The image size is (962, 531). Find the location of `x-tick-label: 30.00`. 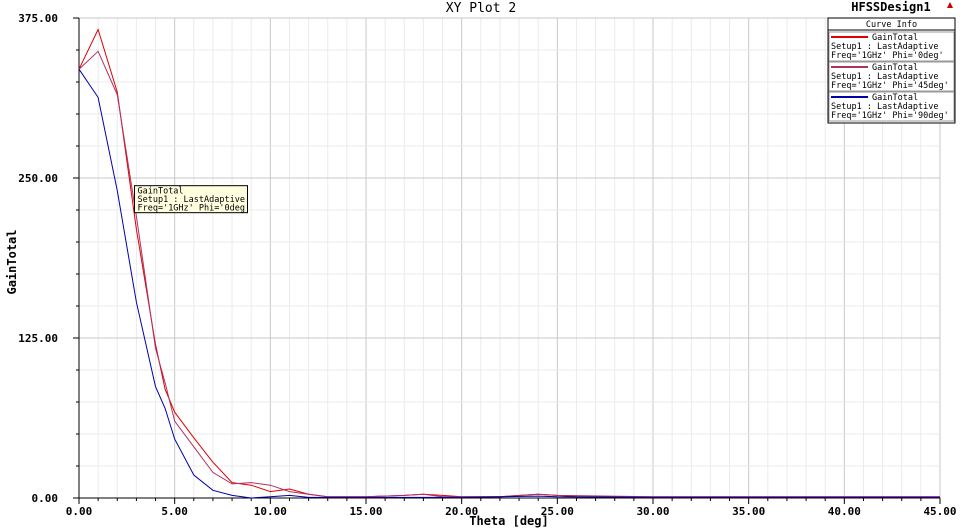

x-tick-label: 30.00 is located at coordinates (652, 511).